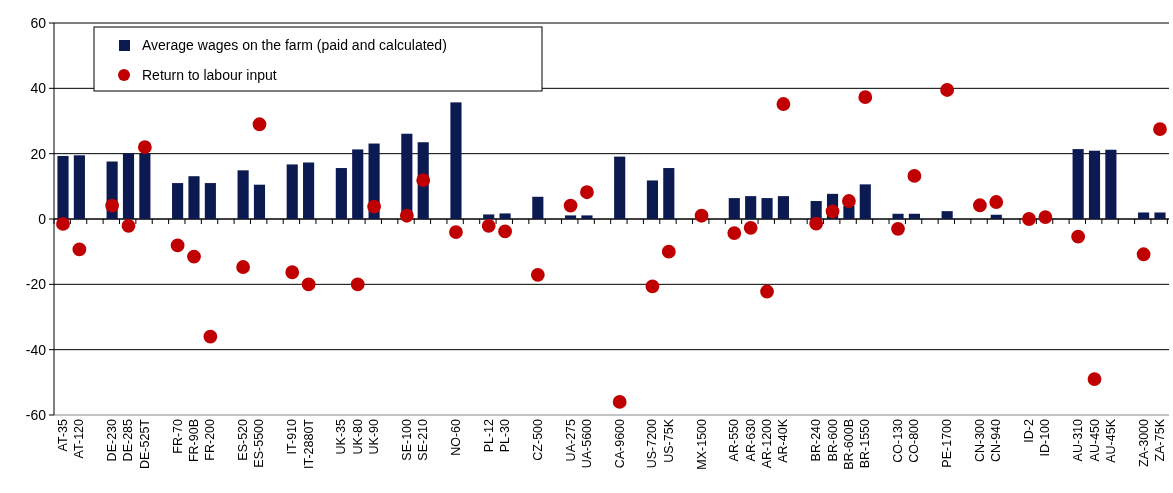 The width and height of the screenshot is (1173, 493). Describe the element at coordinates (294, 44) in the screenshot. I see `legend-label: Average wages on the farm (paid and calculated)` at that location.